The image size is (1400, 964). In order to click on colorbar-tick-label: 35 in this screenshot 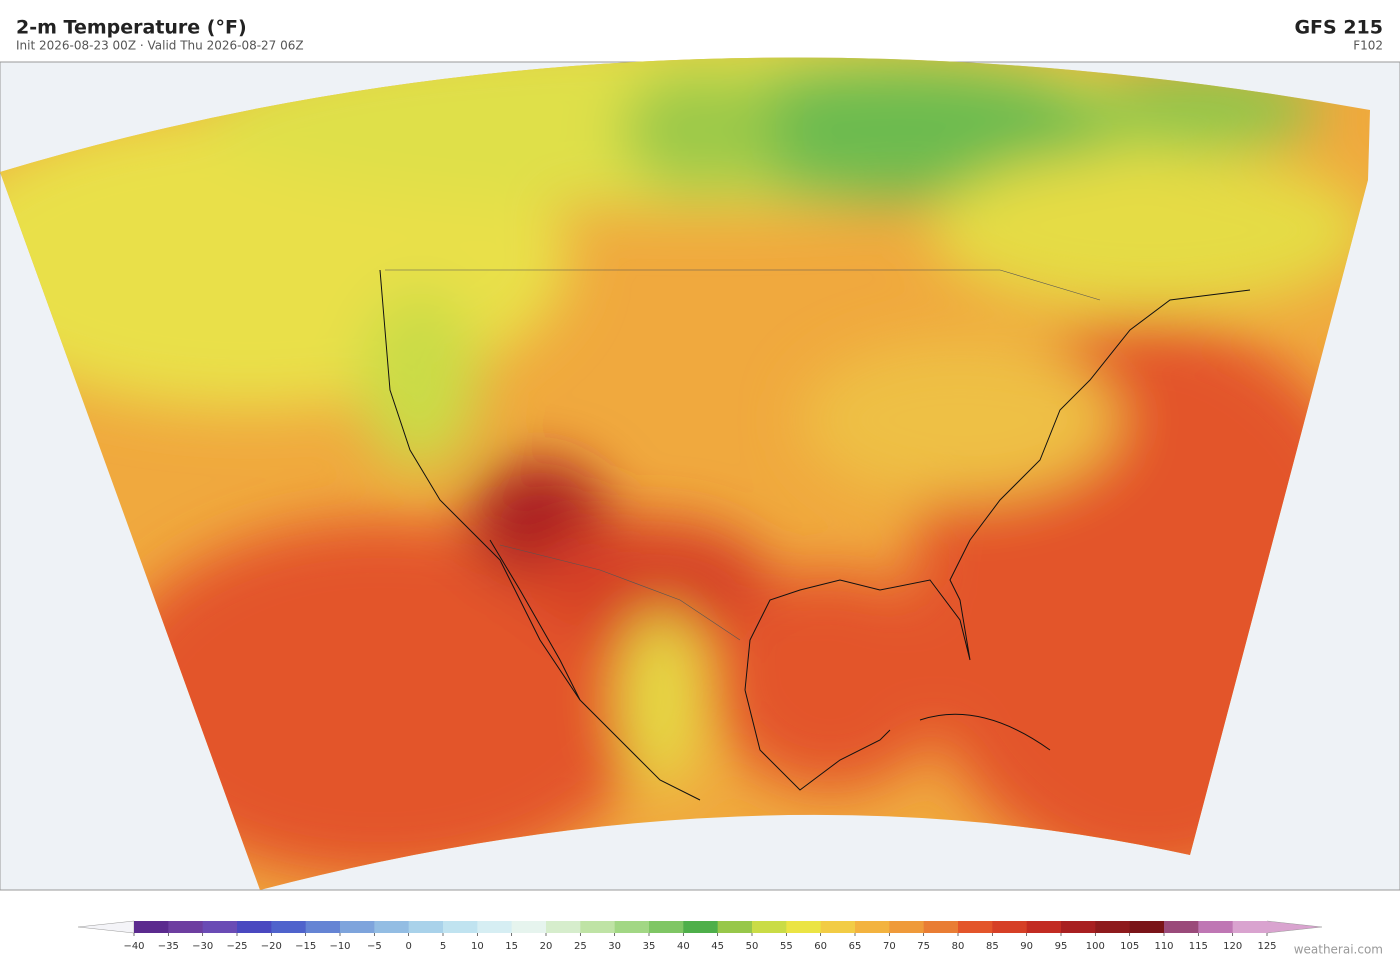, I will do `click(649, 946)`.